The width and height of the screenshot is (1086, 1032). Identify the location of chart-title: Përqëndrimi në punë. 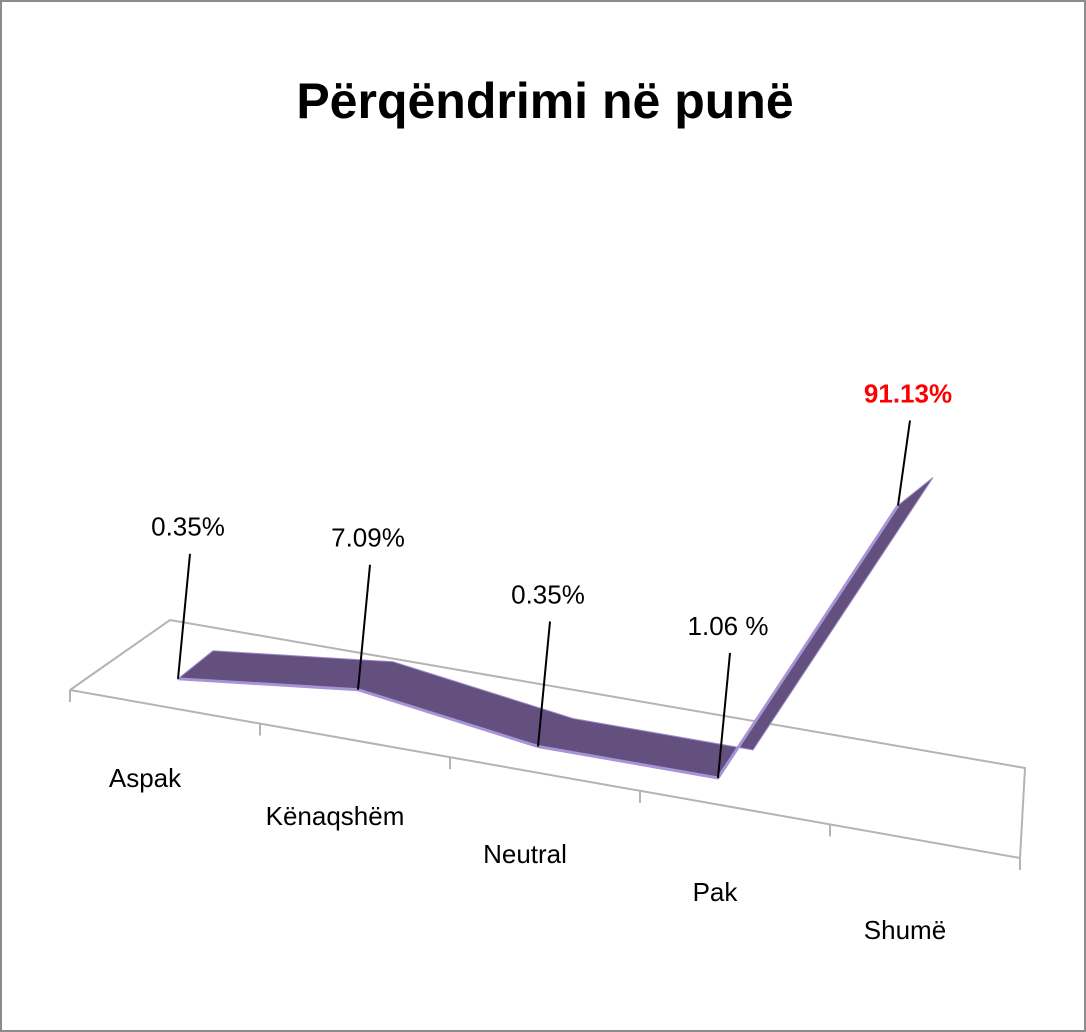
(544, 101).